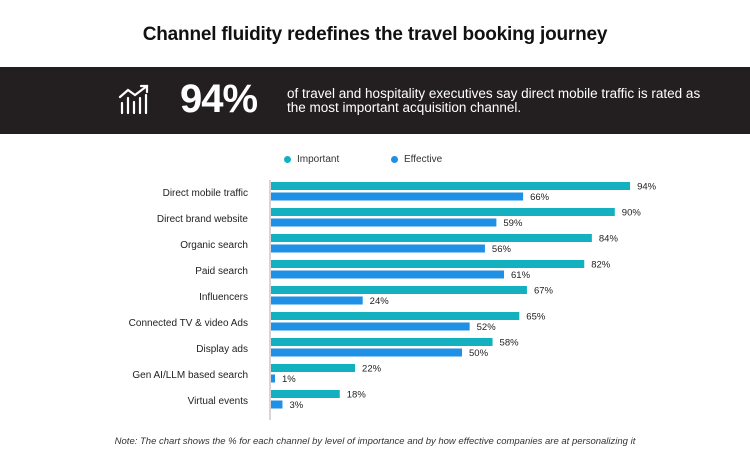 This screenshot has width=750, height=469. I want to click on legend-effective: Effective, so click(416, 159).